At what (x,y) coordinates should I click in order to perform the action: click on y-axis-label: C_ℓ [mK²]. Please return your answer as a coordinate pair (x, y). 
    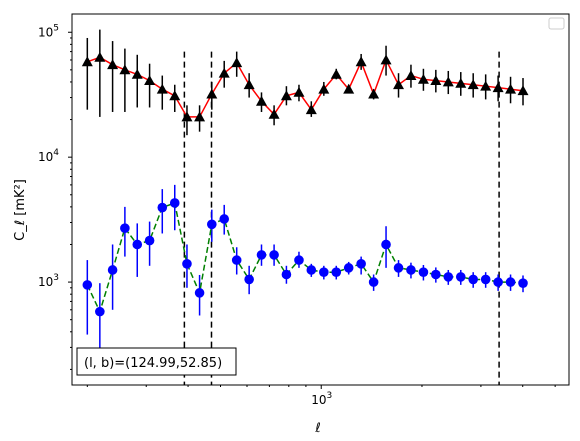
    Looking at the image, I should click on (20, 210).